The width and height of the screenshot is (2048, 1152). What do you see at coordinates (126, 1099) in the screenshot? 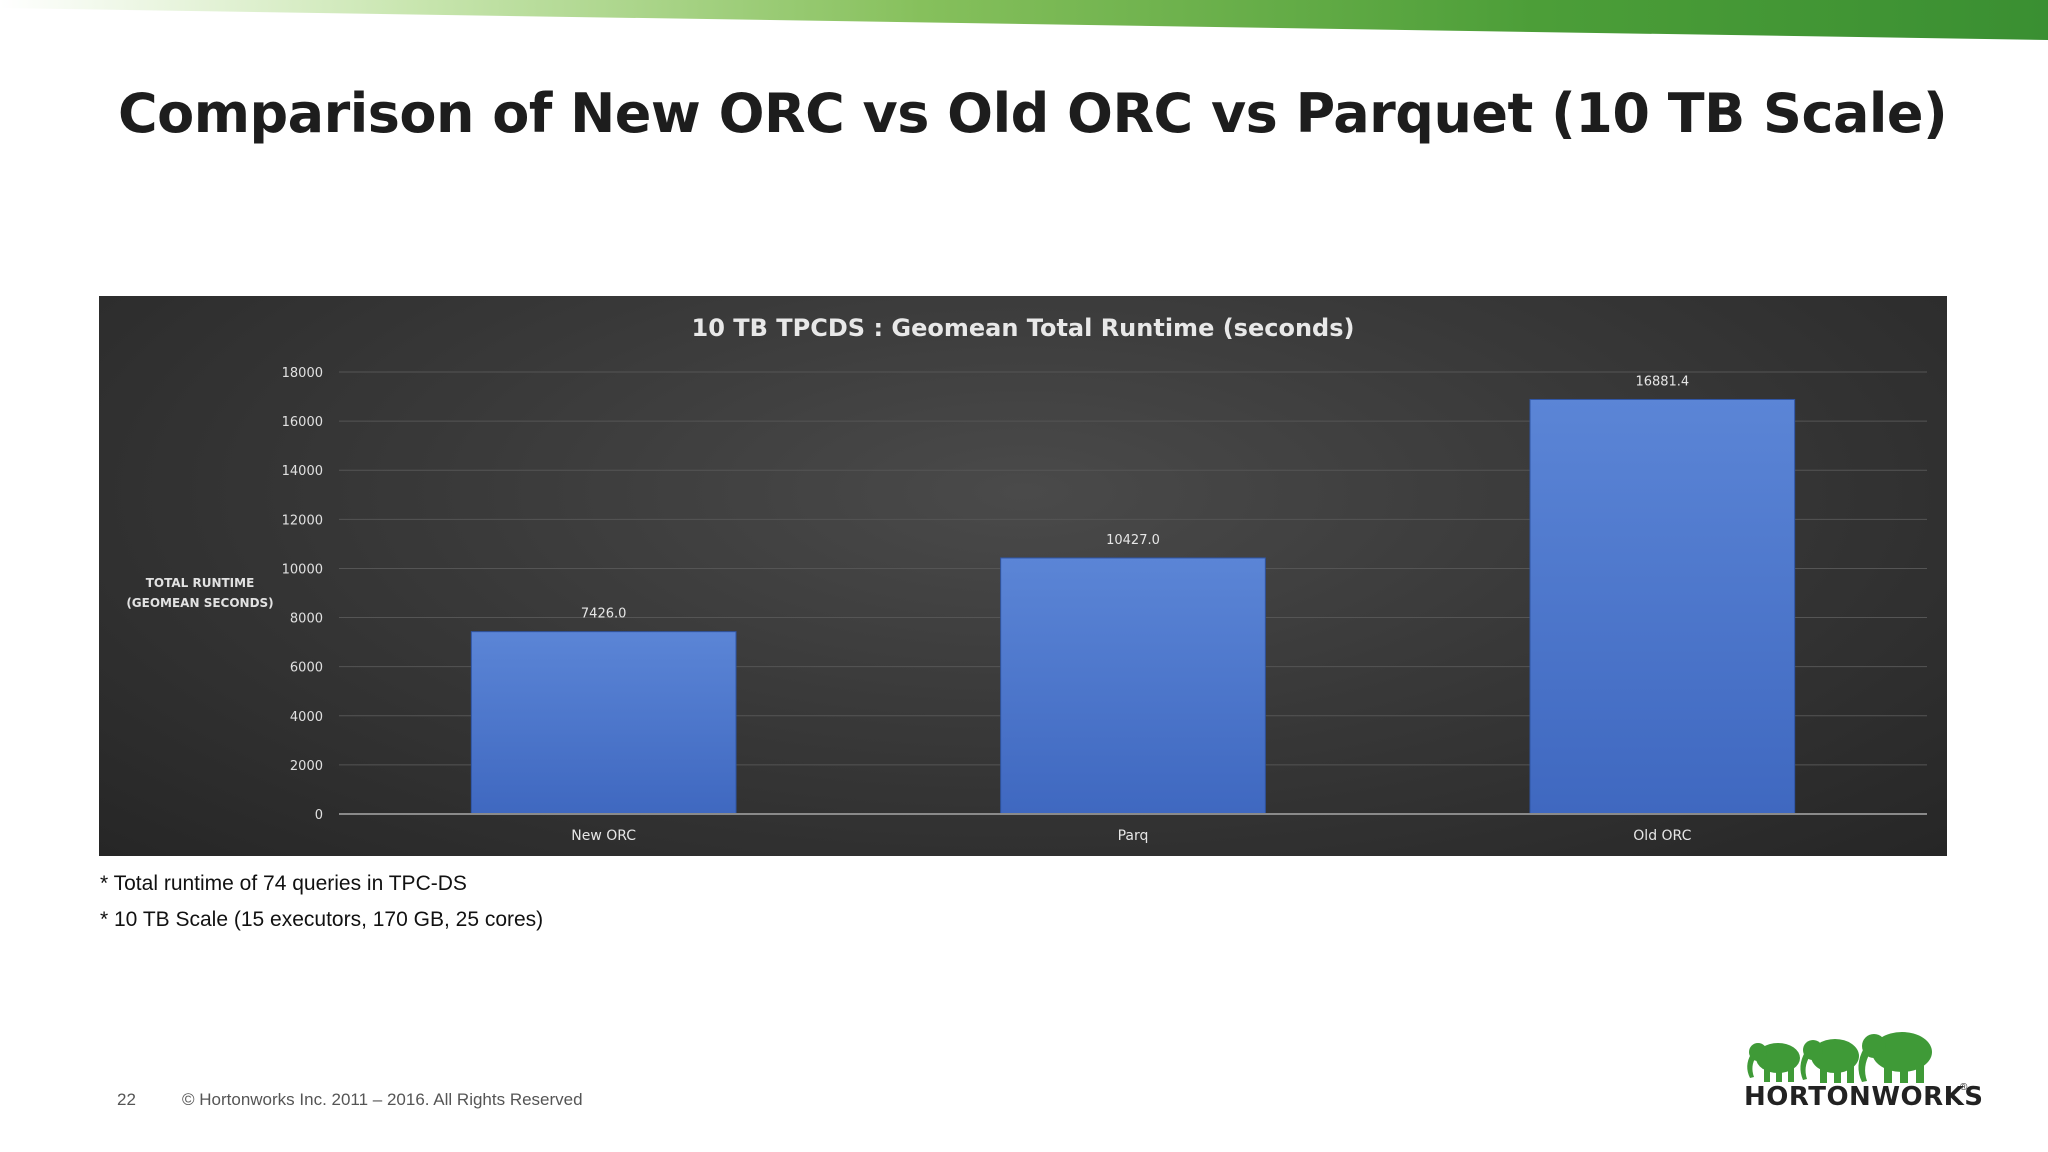
I see `page-number: 22` at bounding box center [126, 1099].